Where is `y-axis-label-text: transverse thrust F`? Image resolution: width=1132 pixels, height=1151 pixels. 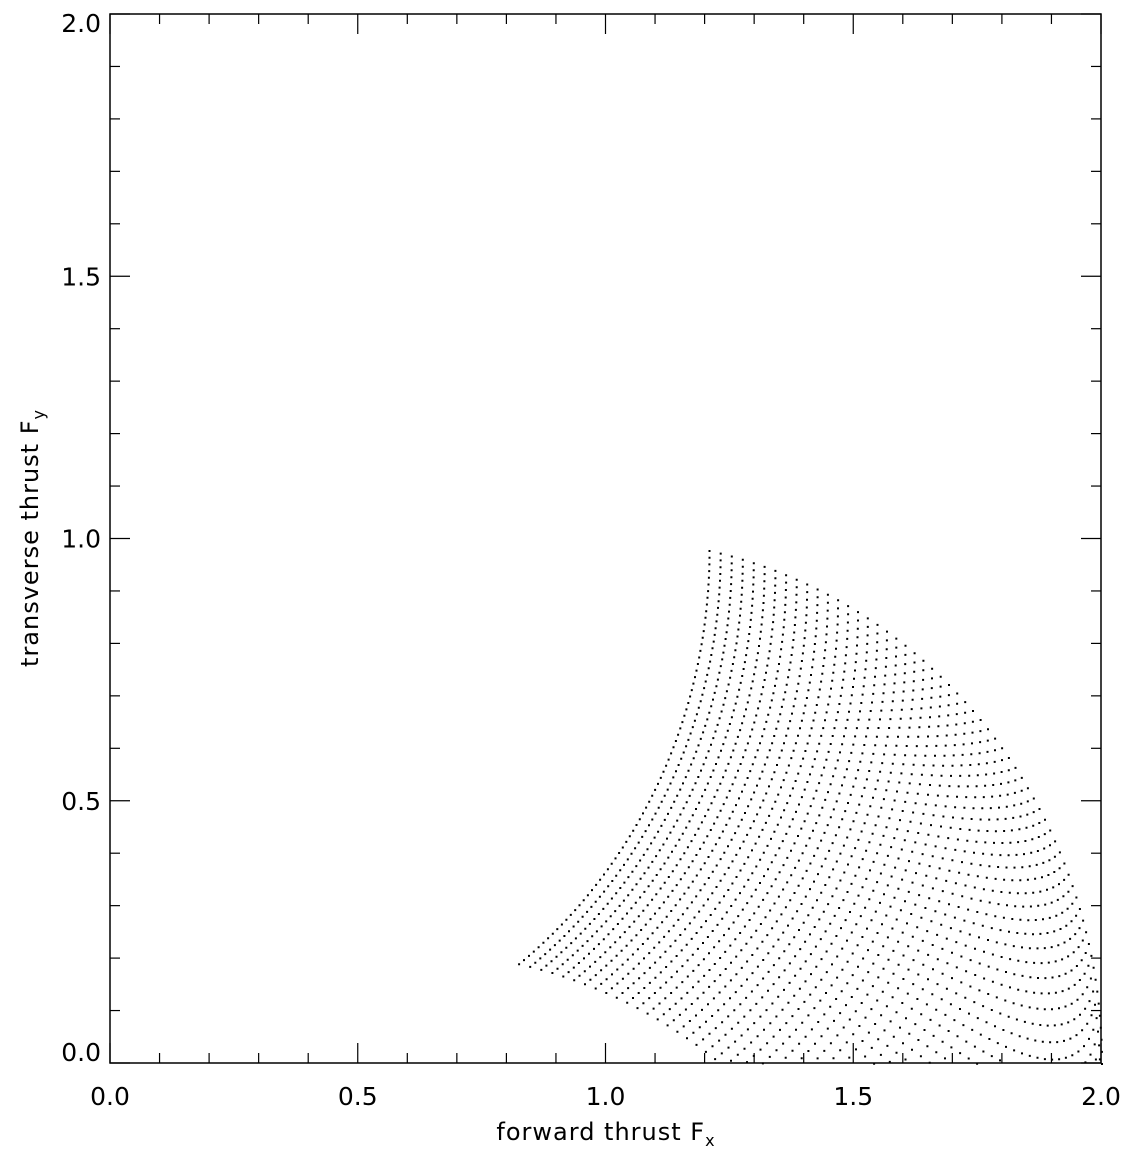 y-axis-label-text: transverse thrust F is located at coordinates (30, 542).